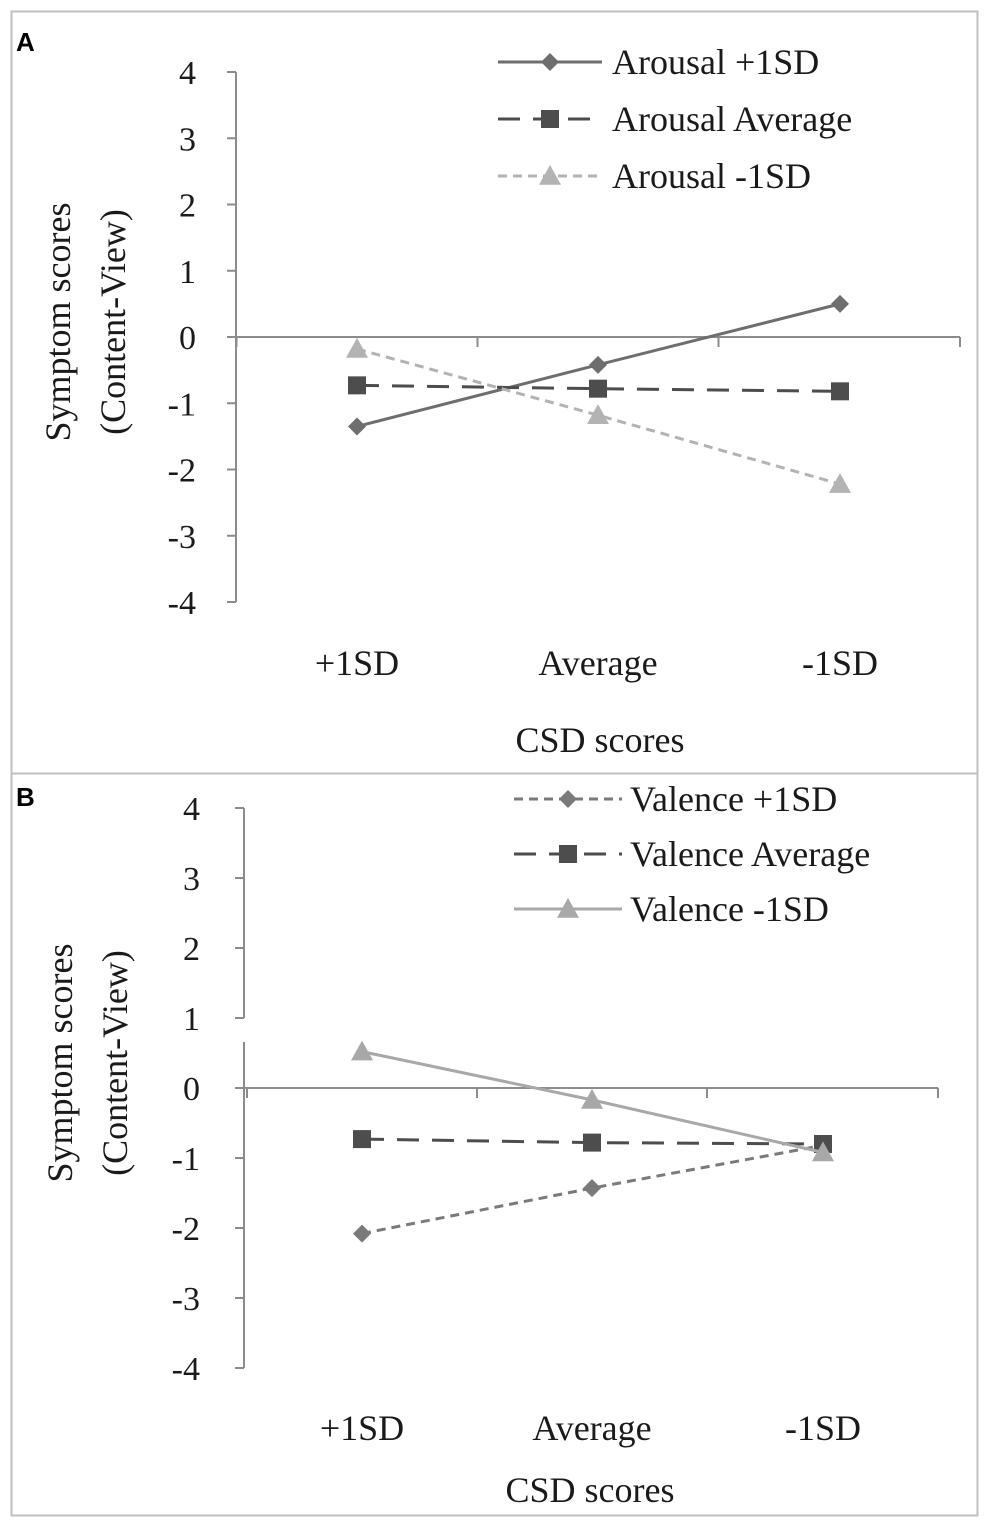 Image resolution: width=996 pixels, height=1527 pixels. Describe the element at coordinates (715, 62) in the screenshot. I see `legend-label-1: Arousal +1SD` at that location.